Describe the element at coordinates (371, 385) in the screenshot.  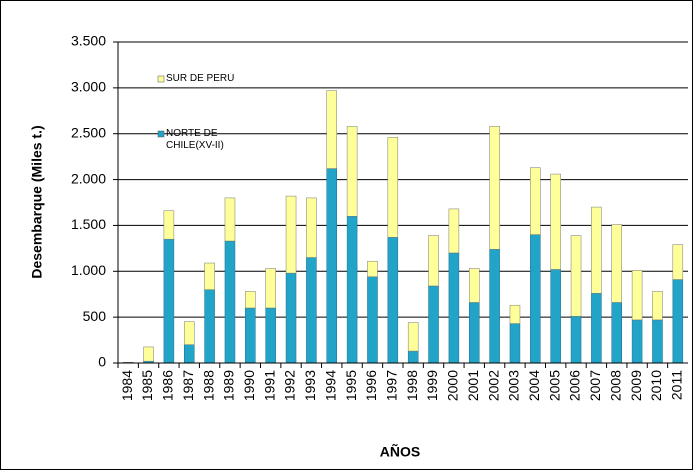
I see `x-tick-label: 1996` at that location.